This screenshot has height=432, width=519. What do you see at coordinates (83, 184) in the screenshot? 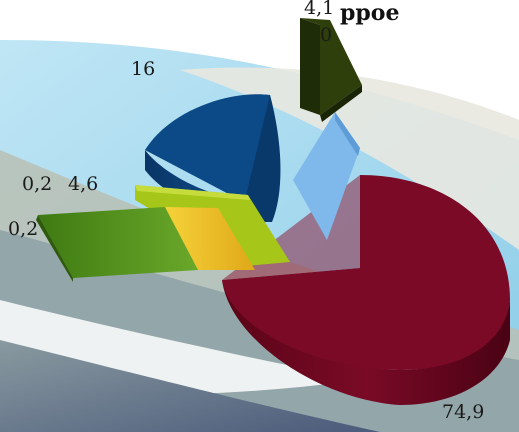
I see `label-4-6: 4,6` at bounding box center [83, 184].